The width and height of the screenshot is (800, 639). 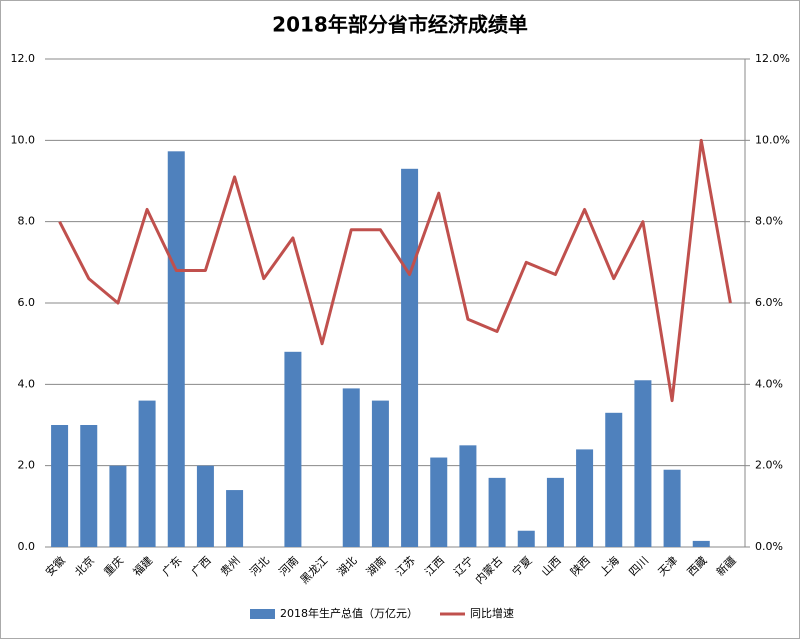 I want to click on legend-label: 同比增速, so click(x=492, y=613).